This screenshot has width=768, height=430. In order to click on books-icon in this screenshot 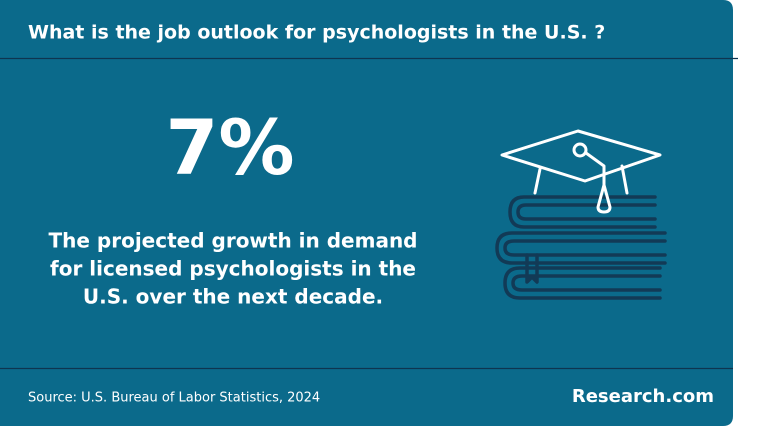, I will do `click(581, 247)`.